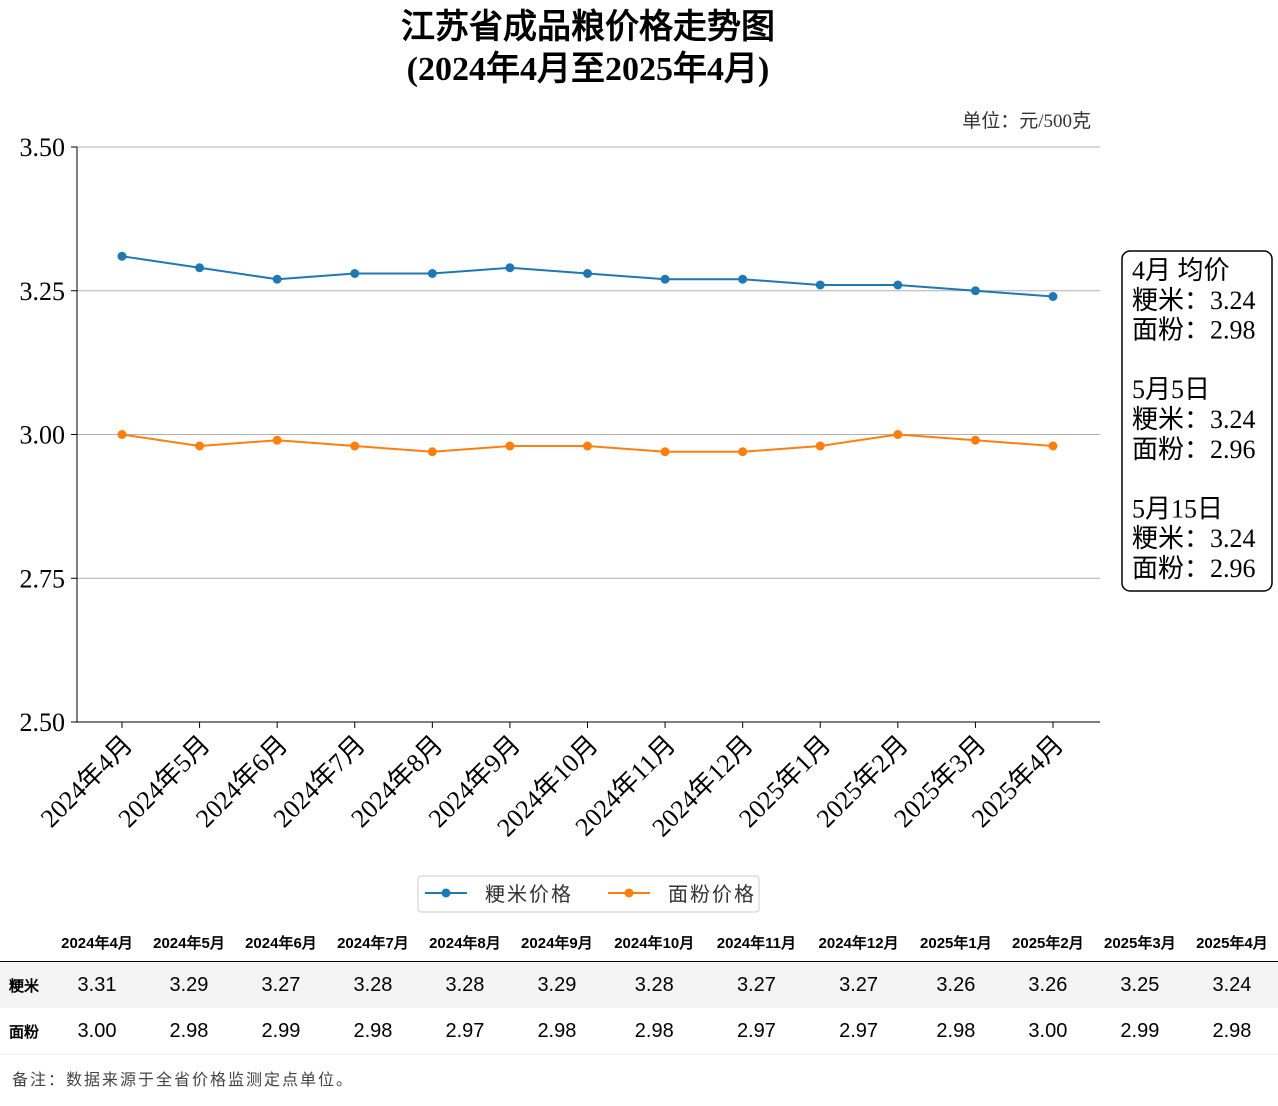 The height and width of the screenshot is (1106, 1278). Describe the element at coordinates (188, 943) in the screenshot. I see `column-header: 2024年5月` at that location.